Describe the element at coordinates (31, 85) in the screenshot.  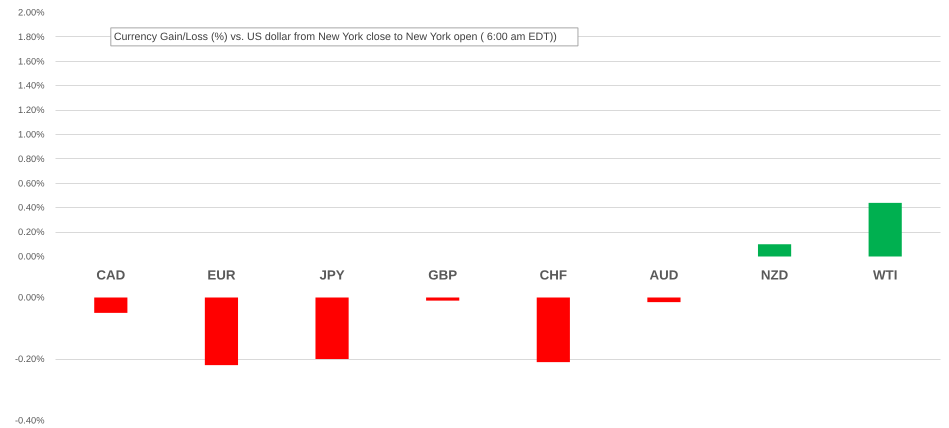
I see `y-tick-label: 1.40%` at that location.